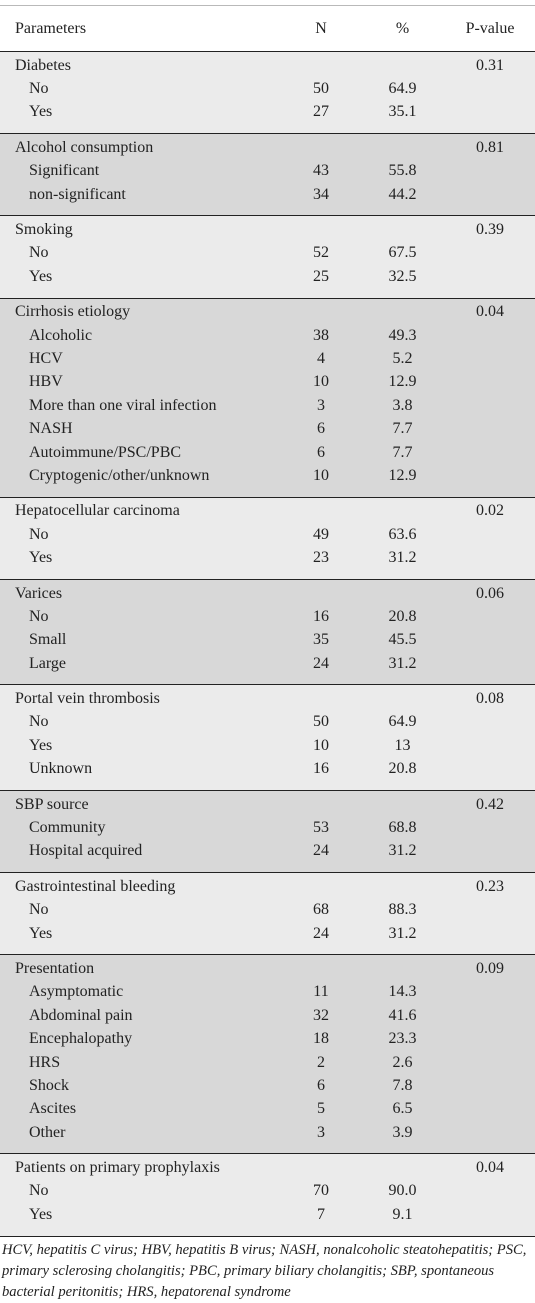 Image resolution: width=535 pixels, height=1303 pixels. I want to click on row-label: Small, so click(48, 640).